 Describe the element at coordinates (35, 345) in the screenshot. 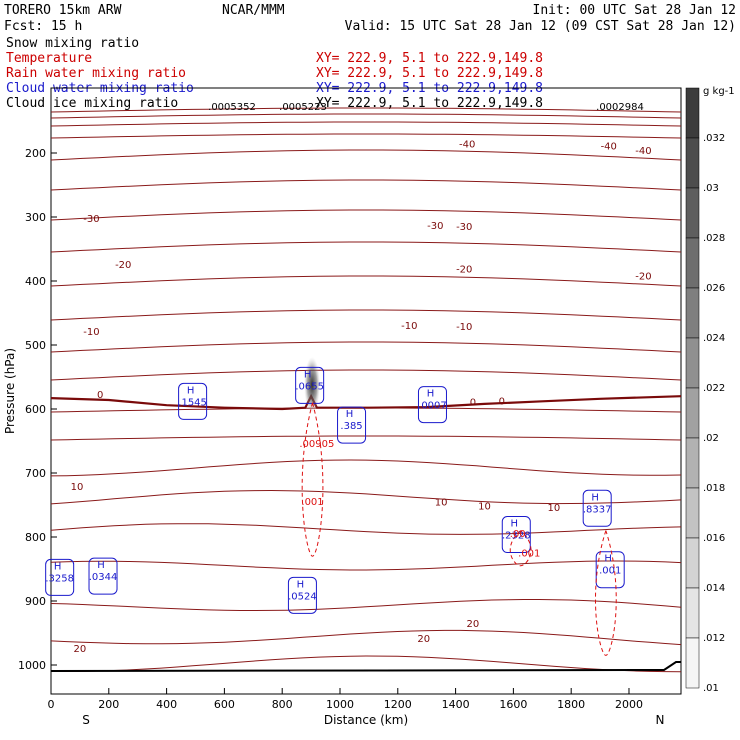

I see `y-tick-label: 500` at that location.